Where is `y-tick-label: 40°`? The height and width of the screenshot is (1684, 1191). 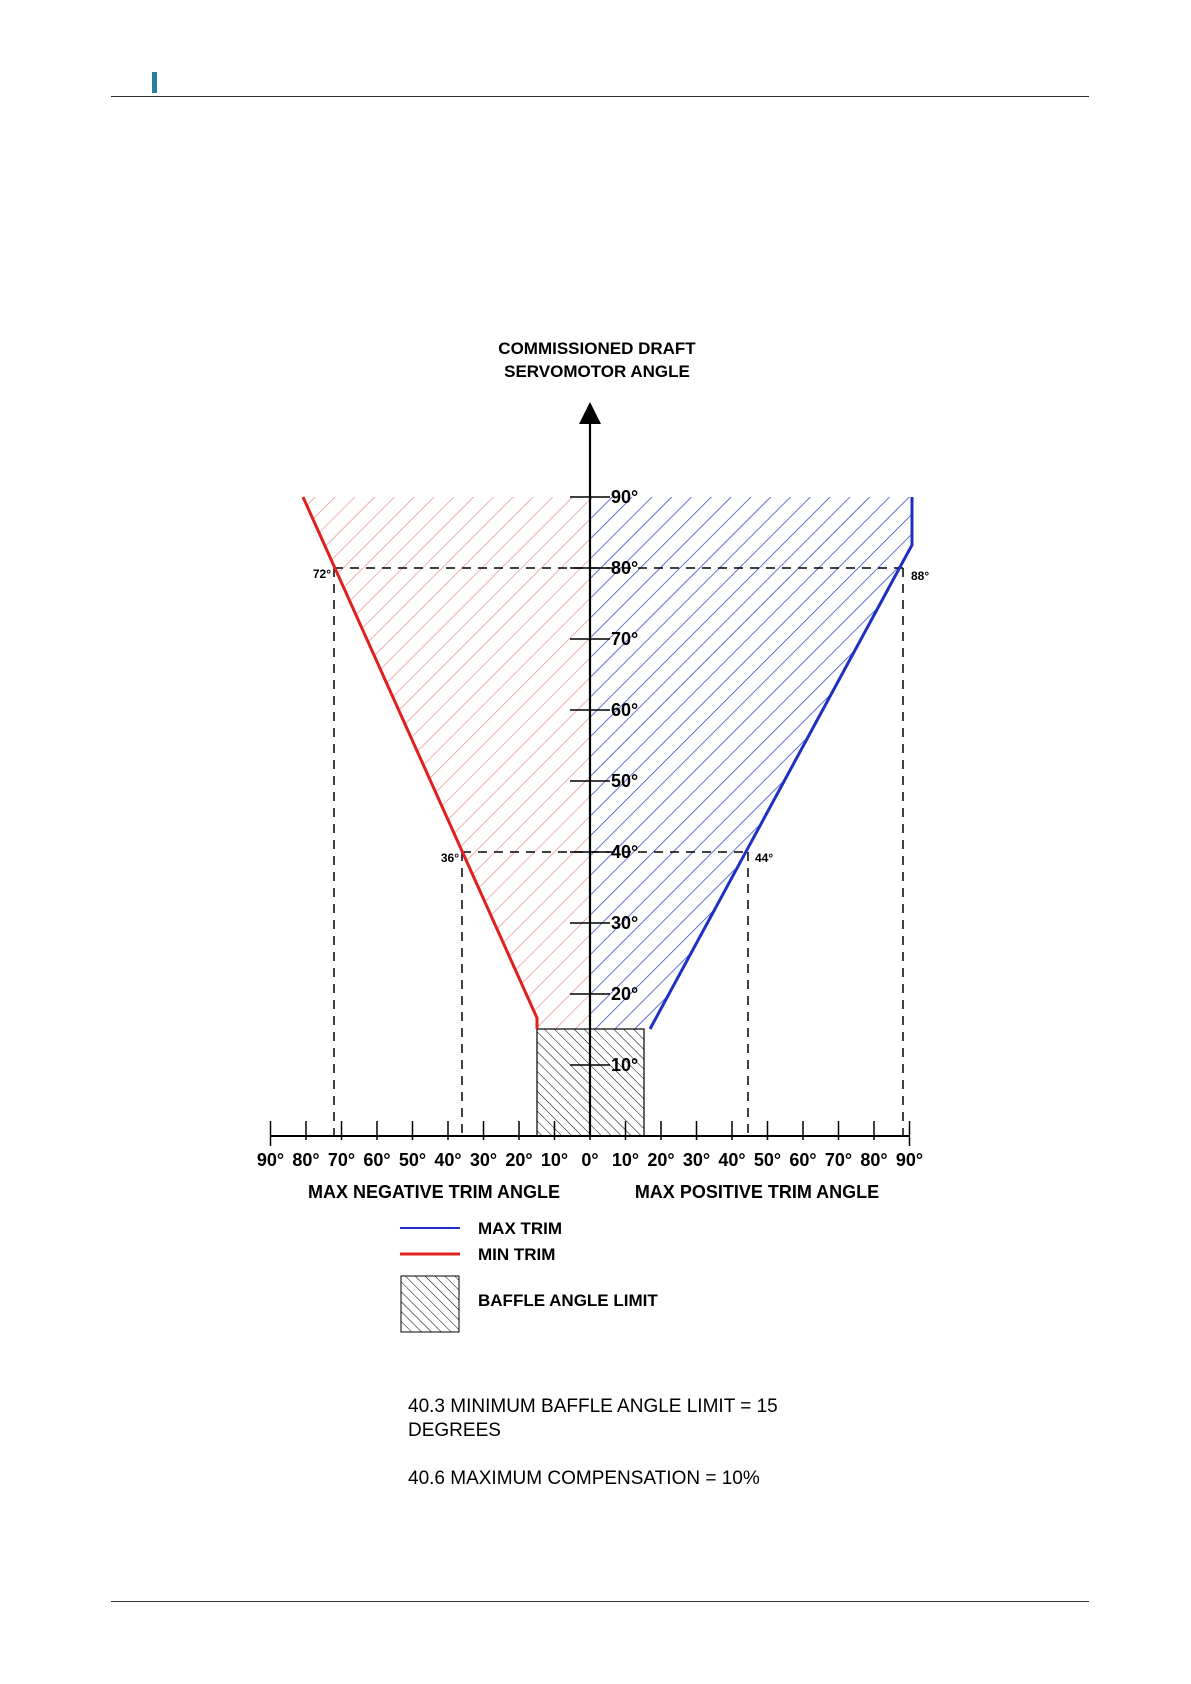 y-tick-label: 40° is located at coordinates (624, 852).